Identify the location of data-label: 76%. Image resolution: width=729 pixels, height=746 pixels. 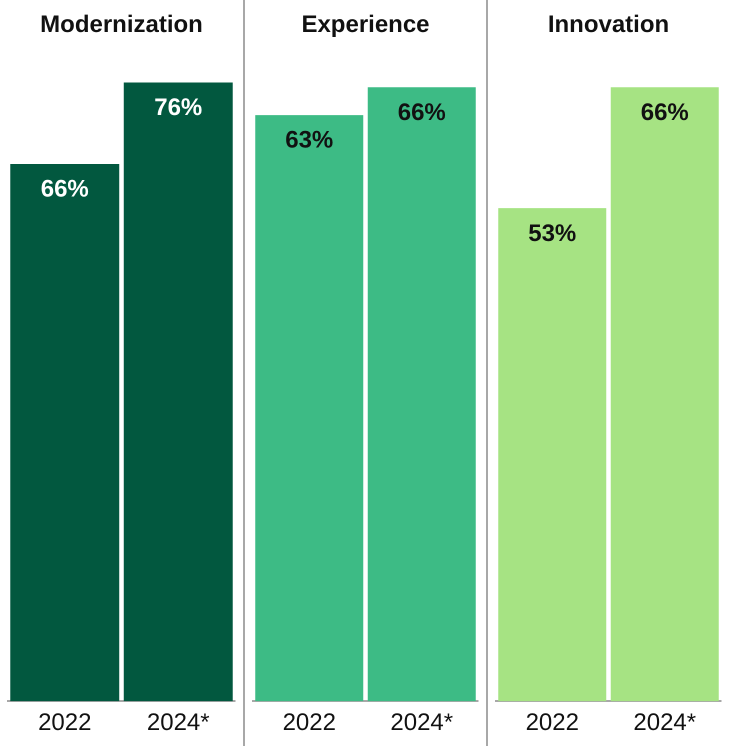
(178, 108).